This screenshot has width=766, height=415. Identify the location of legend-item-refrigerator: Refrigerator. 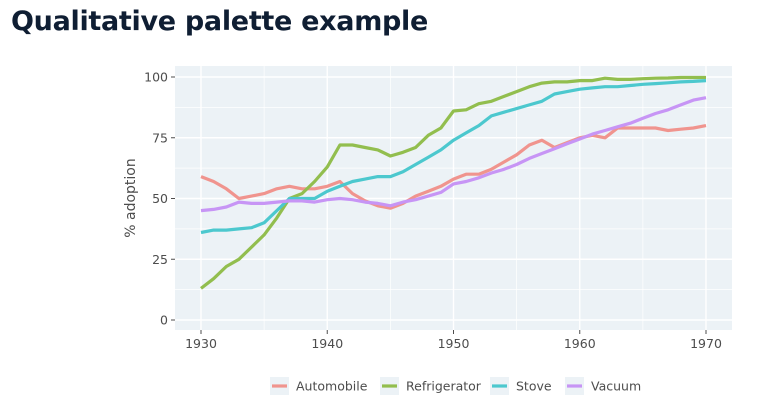
(431, 386).